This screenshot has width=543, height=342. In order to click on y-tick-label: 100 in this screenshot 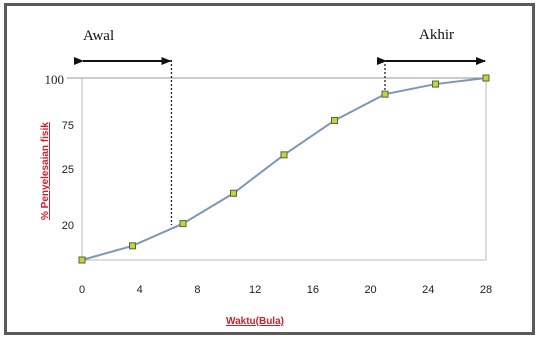, I will do `click(55, 79)`.